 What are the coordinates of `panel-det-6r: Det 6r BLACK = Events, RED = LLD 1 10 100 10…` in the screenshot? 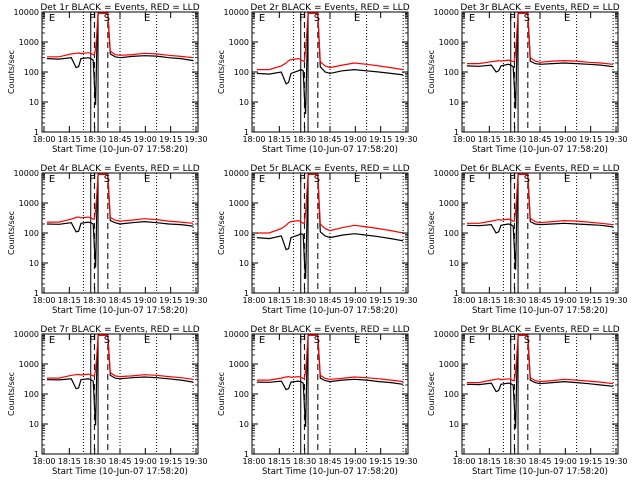 It's located at (527, 240).